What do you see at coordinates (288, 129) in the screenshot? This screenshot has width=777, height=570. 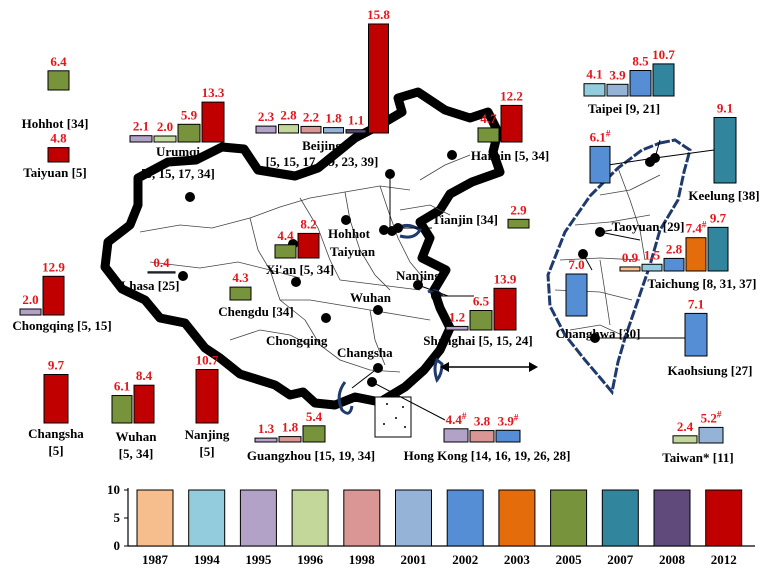 I see `bar-beijing-1996` at bounding box center [288, 129].